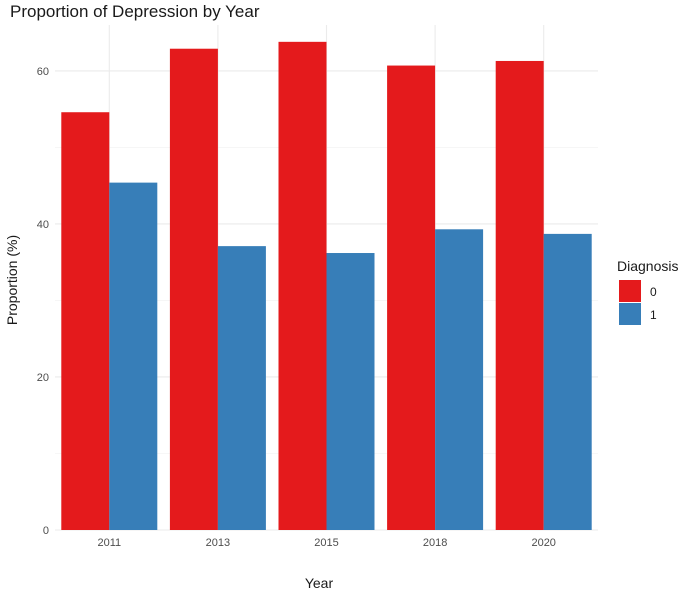  What do you see at coordinates (46, 531) in the screenshot?
I see `y-tick-label: 0` at bounding box center [46, 531].